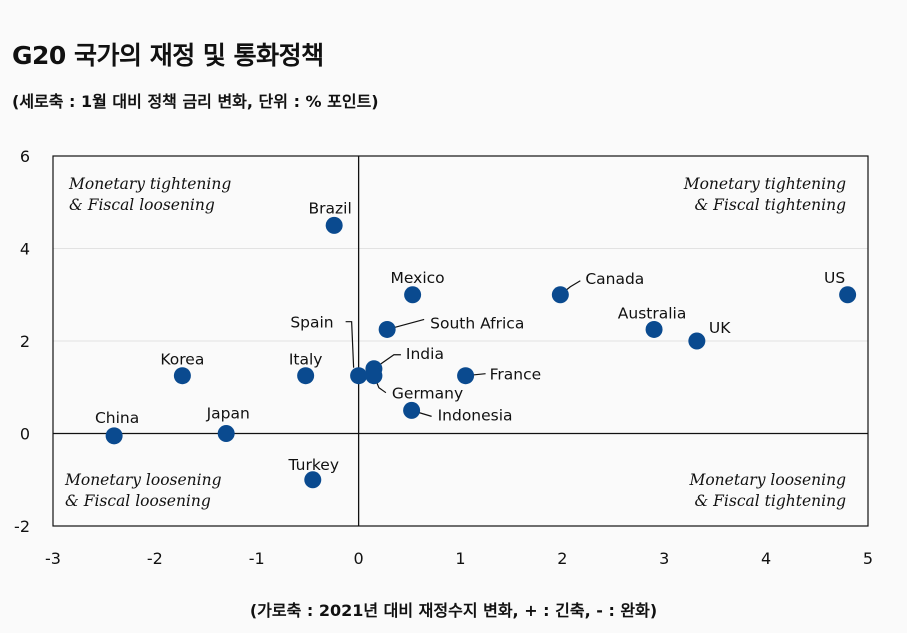 This screenshot has height=633, width=907. I want to click on point-label-france: France, so click(516, 375).